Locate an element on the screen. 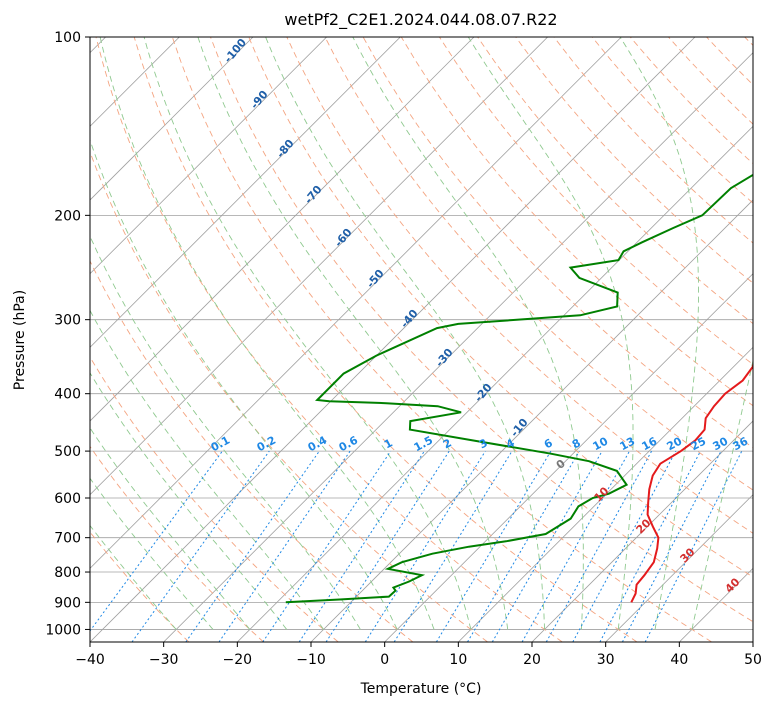 The width and height of the screenshot is (775, 708). moist-adiabat-label: -100 is located at coordinates (235, 51).